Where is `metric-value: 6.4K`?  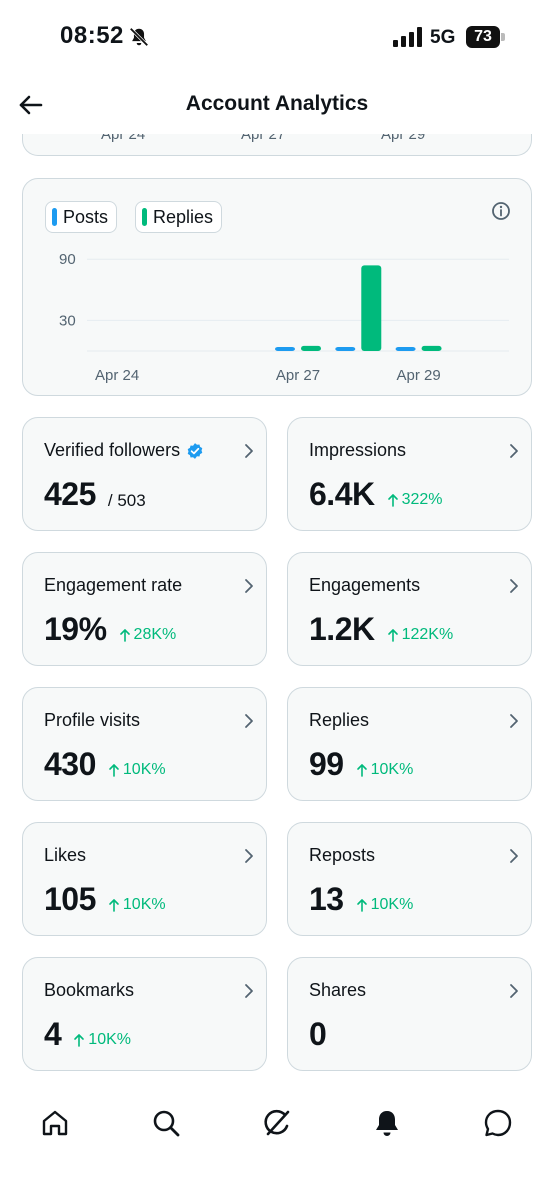
metric-value: 6.4K is located at coordinates (342, 494).